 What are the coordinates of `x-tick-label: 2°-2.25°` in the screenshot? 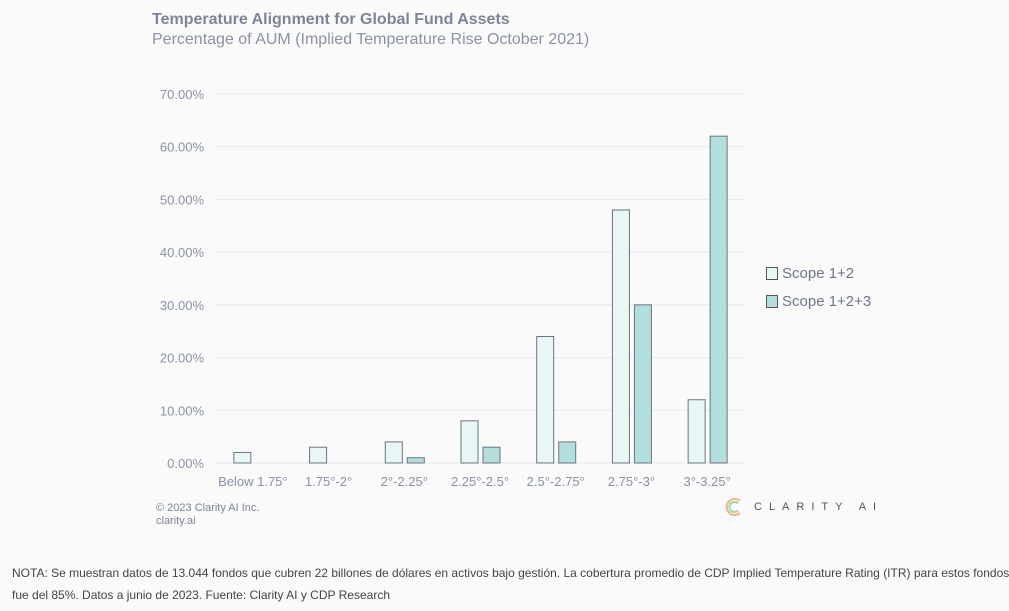 It's located at (404, 481).